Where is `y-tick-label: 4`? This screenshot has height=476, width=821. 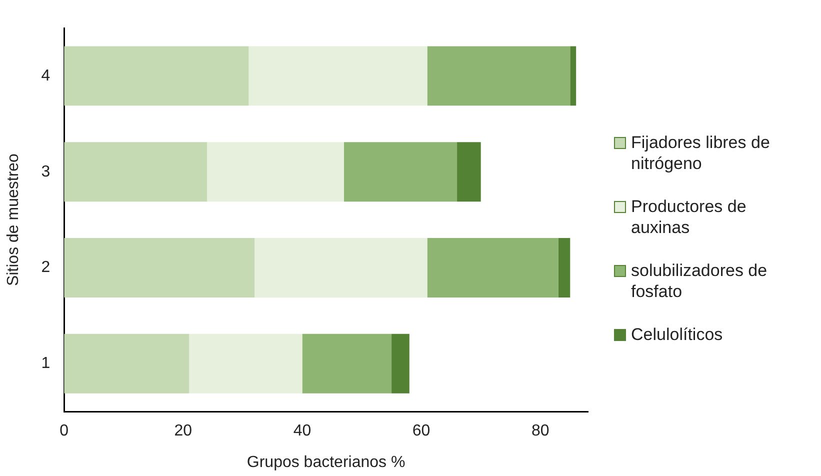 y-tick-label: 4 is located at coordinates (45, 75).